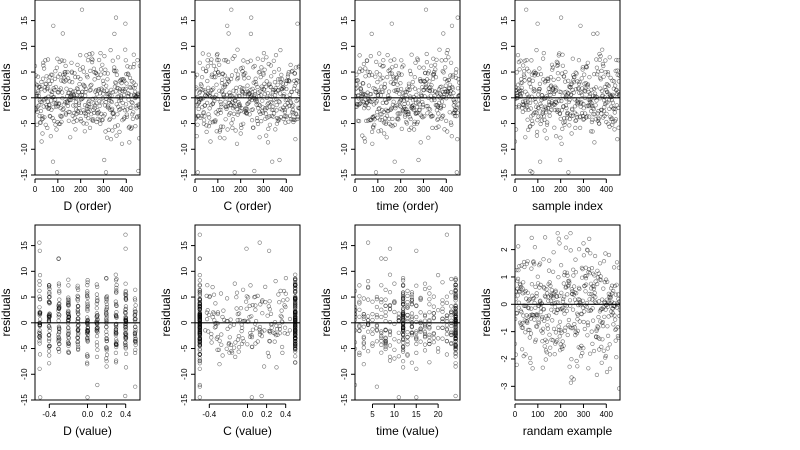  Describe the element at coordinates (24, 123) in the screenshot. I see `y-tick-label: -5` at that location.